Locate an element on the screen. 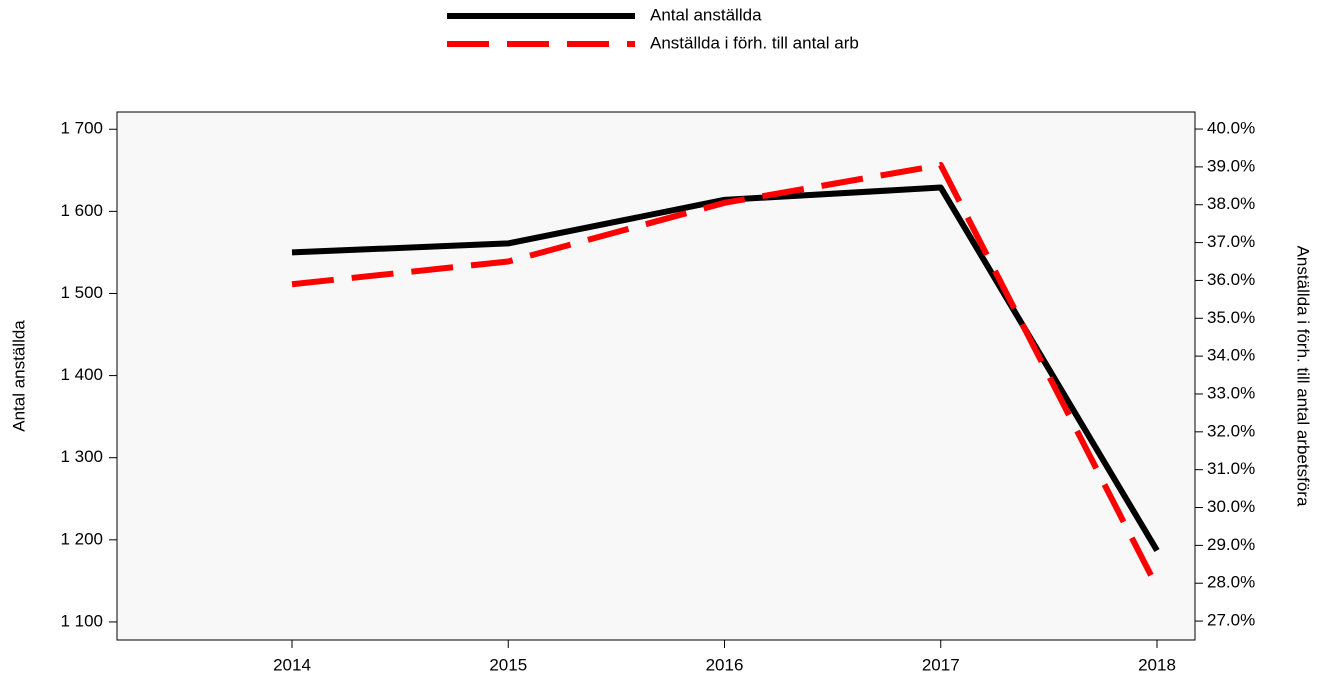 The image size is (1327, 693). y2-tick-label: 29.0% is located at coordinates (1231, 544).